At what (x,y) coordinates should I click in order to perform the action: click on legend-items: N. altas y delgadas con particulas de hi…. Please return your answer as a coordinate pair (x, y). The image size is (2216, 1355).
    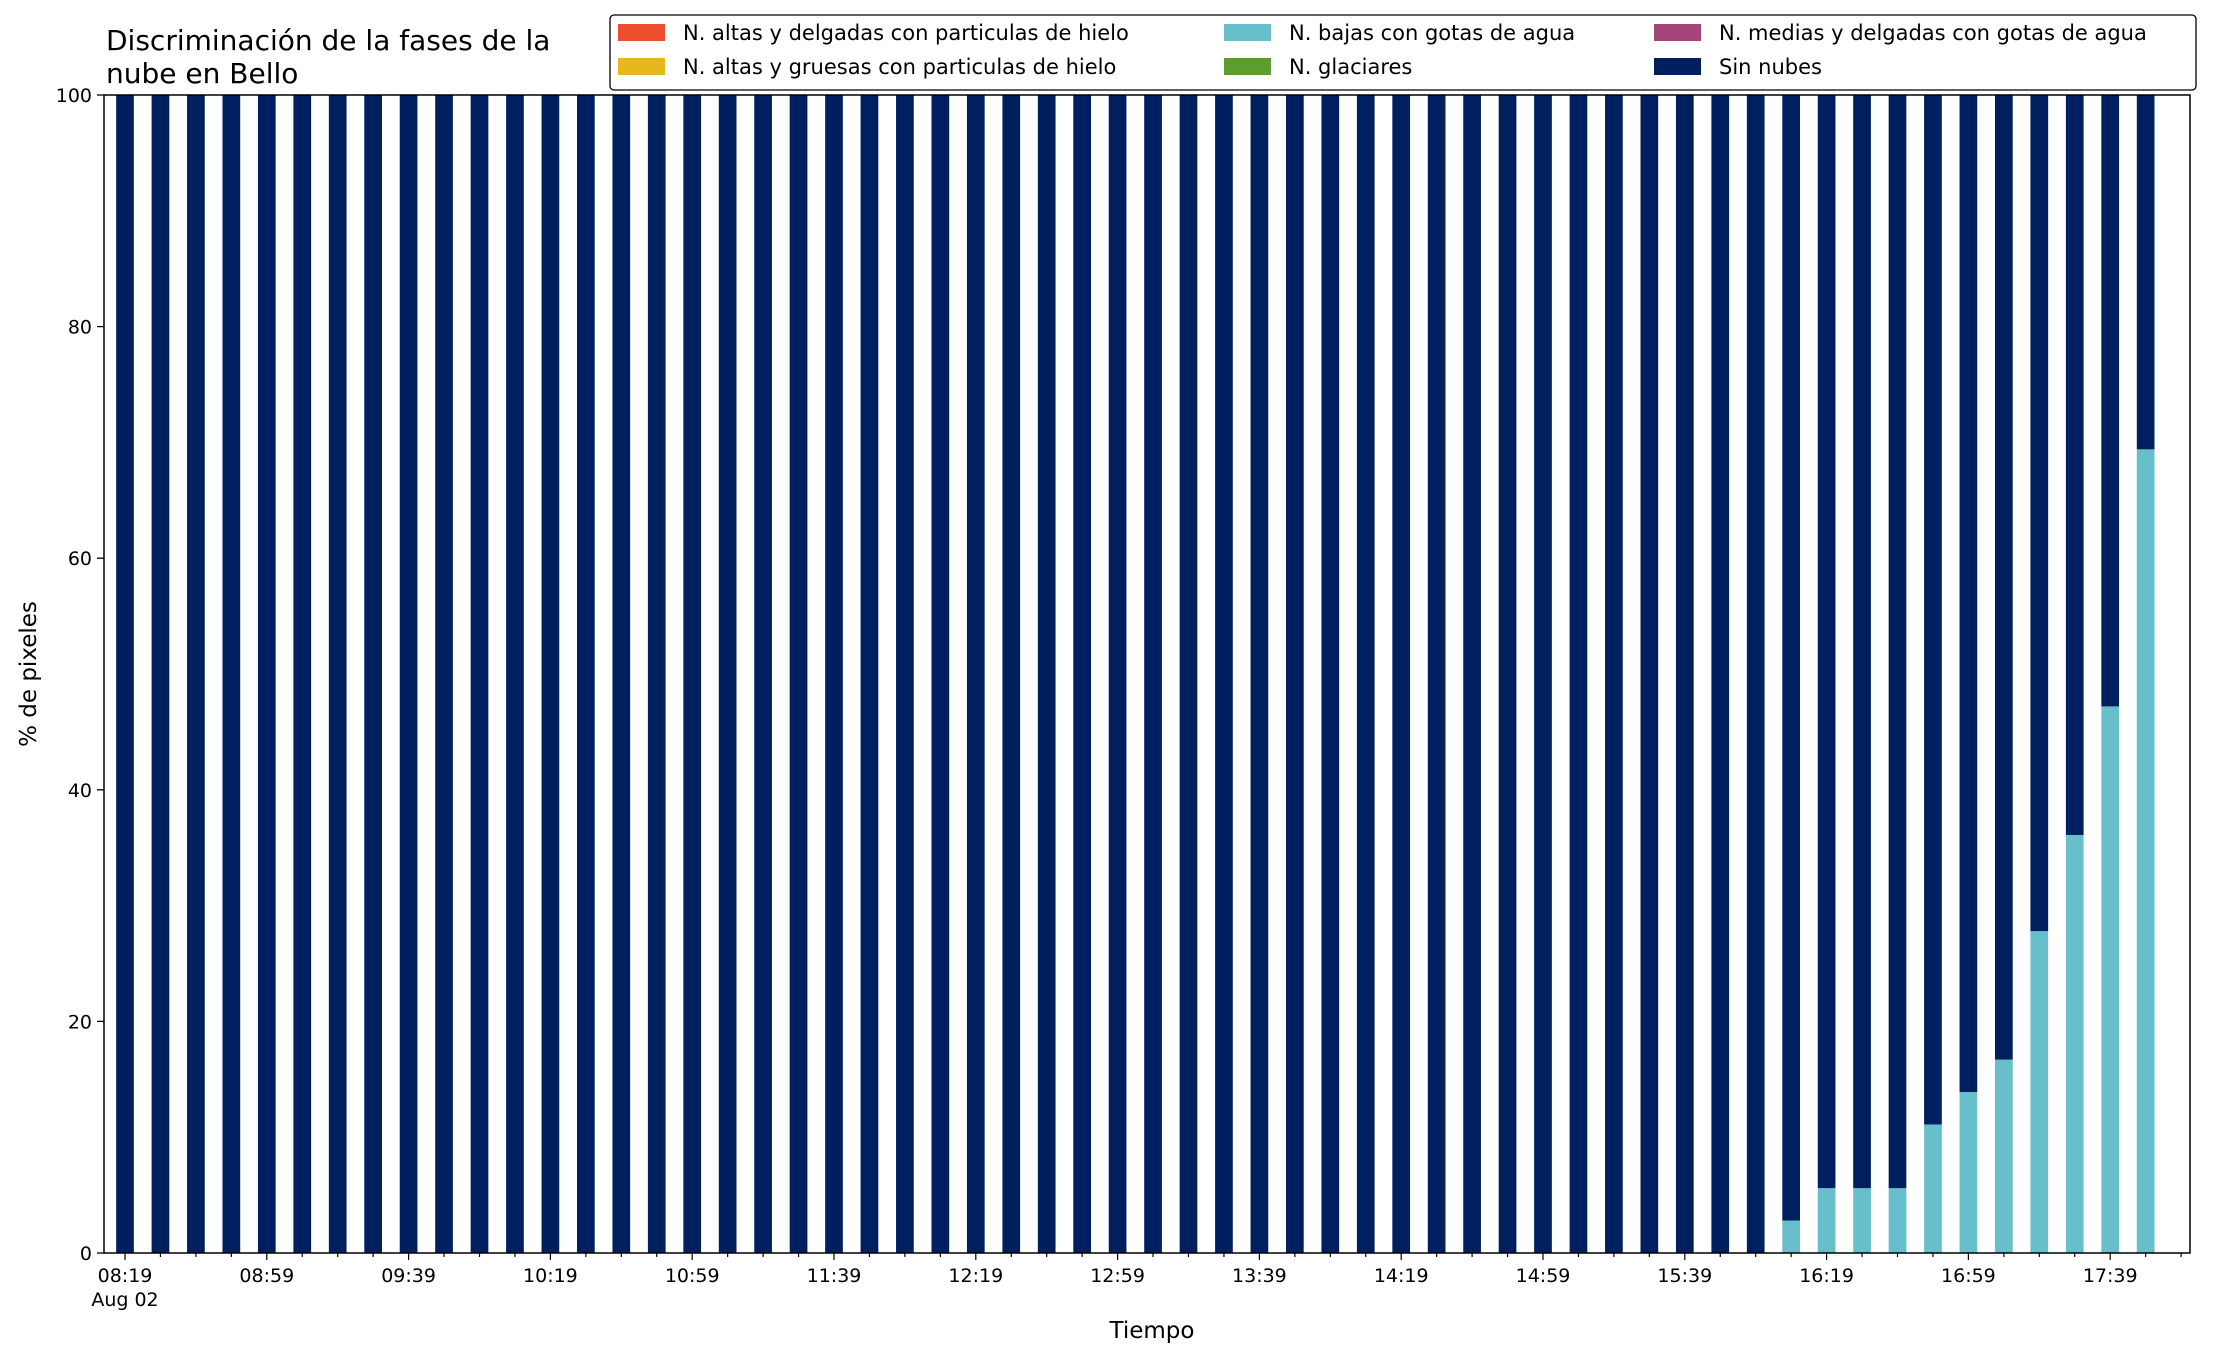
    Looking at the image, I should click on (1382, 50).